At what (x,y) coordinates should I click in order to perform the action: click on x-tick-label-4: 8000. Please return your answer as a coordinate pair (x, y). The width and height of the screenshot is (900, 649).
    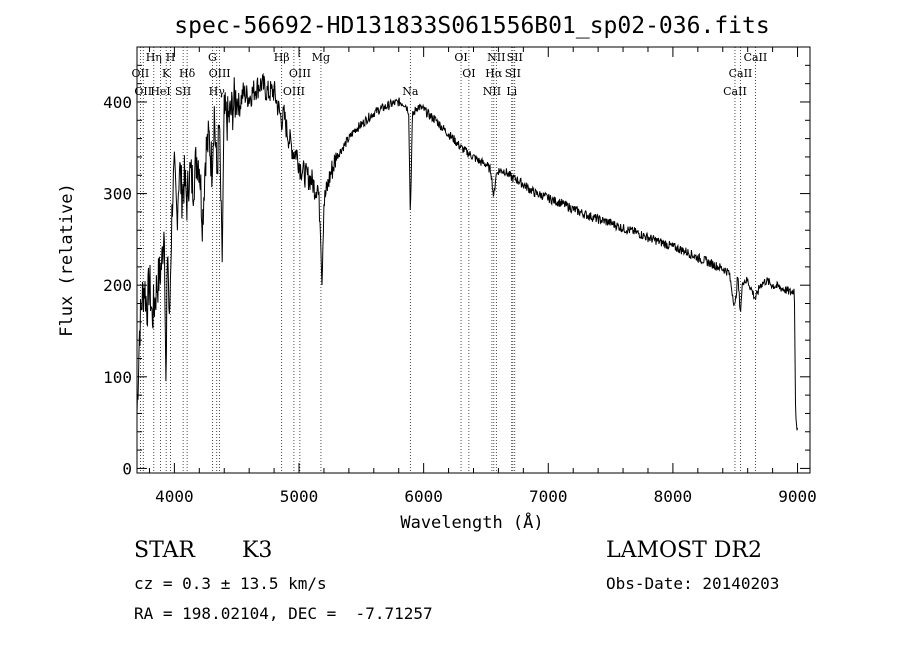
    Looking at the image, I should click on (673, 496).